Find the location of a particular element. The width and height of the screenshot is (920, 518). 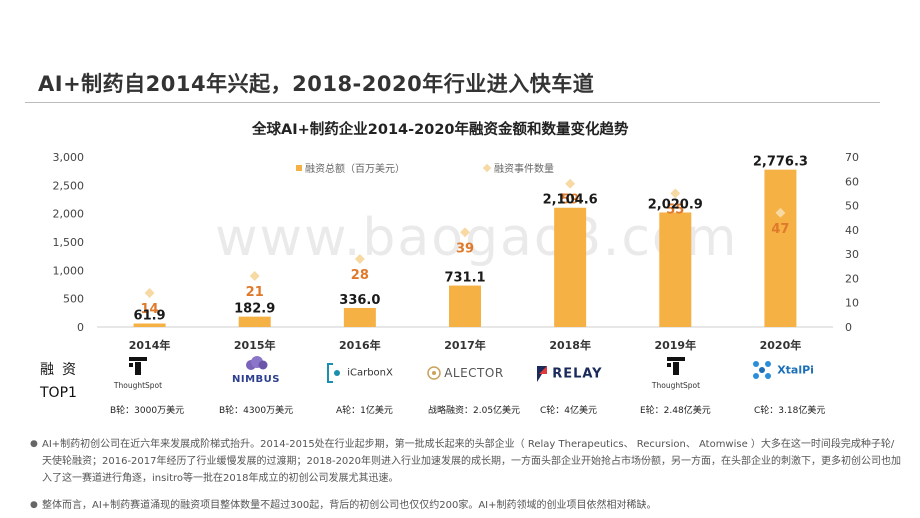

round-label-2019: E轮：2.48亿美元 is located at coordinates (675, 411).